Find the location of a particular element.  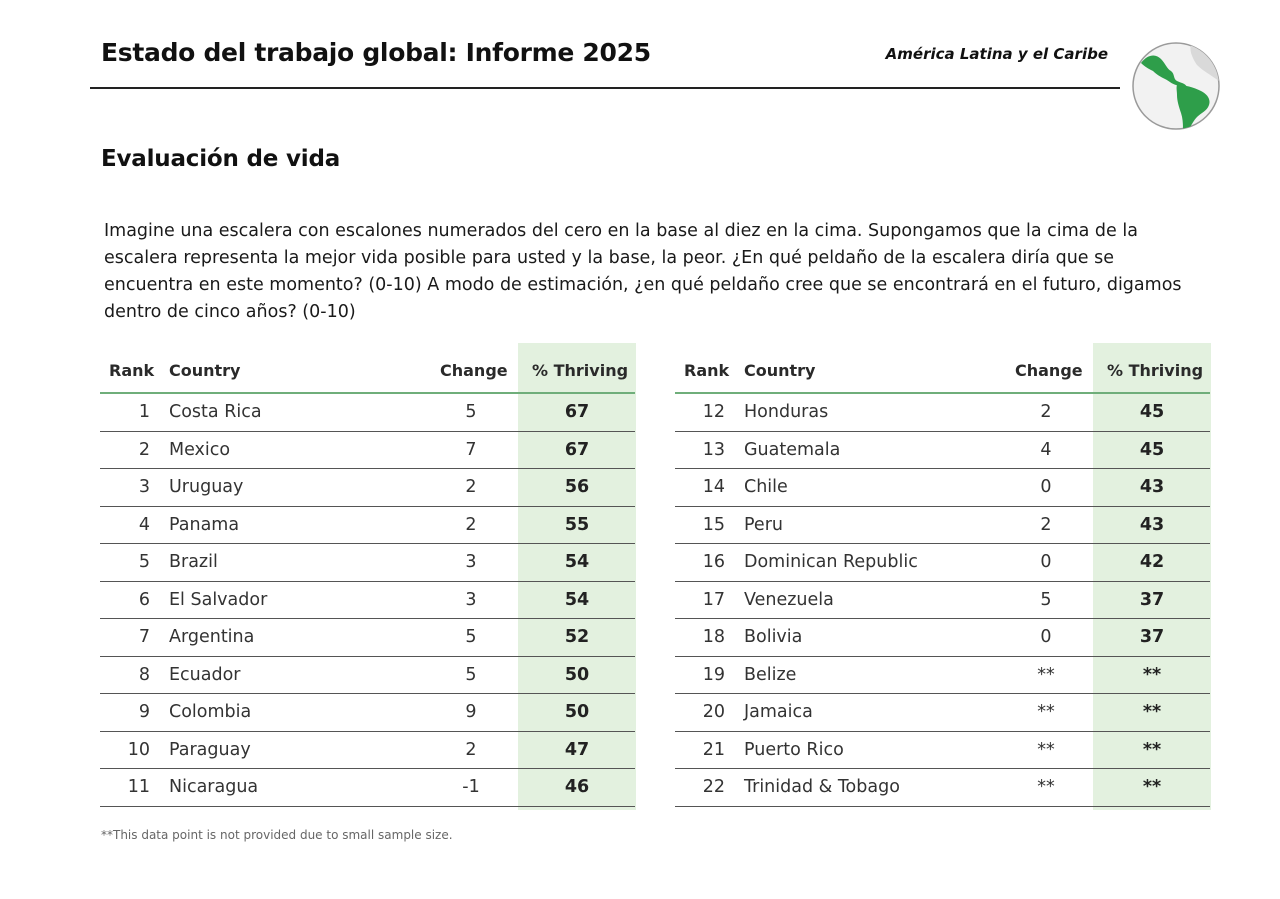

rank-cell: 18 is located at coordinates (713, 637).